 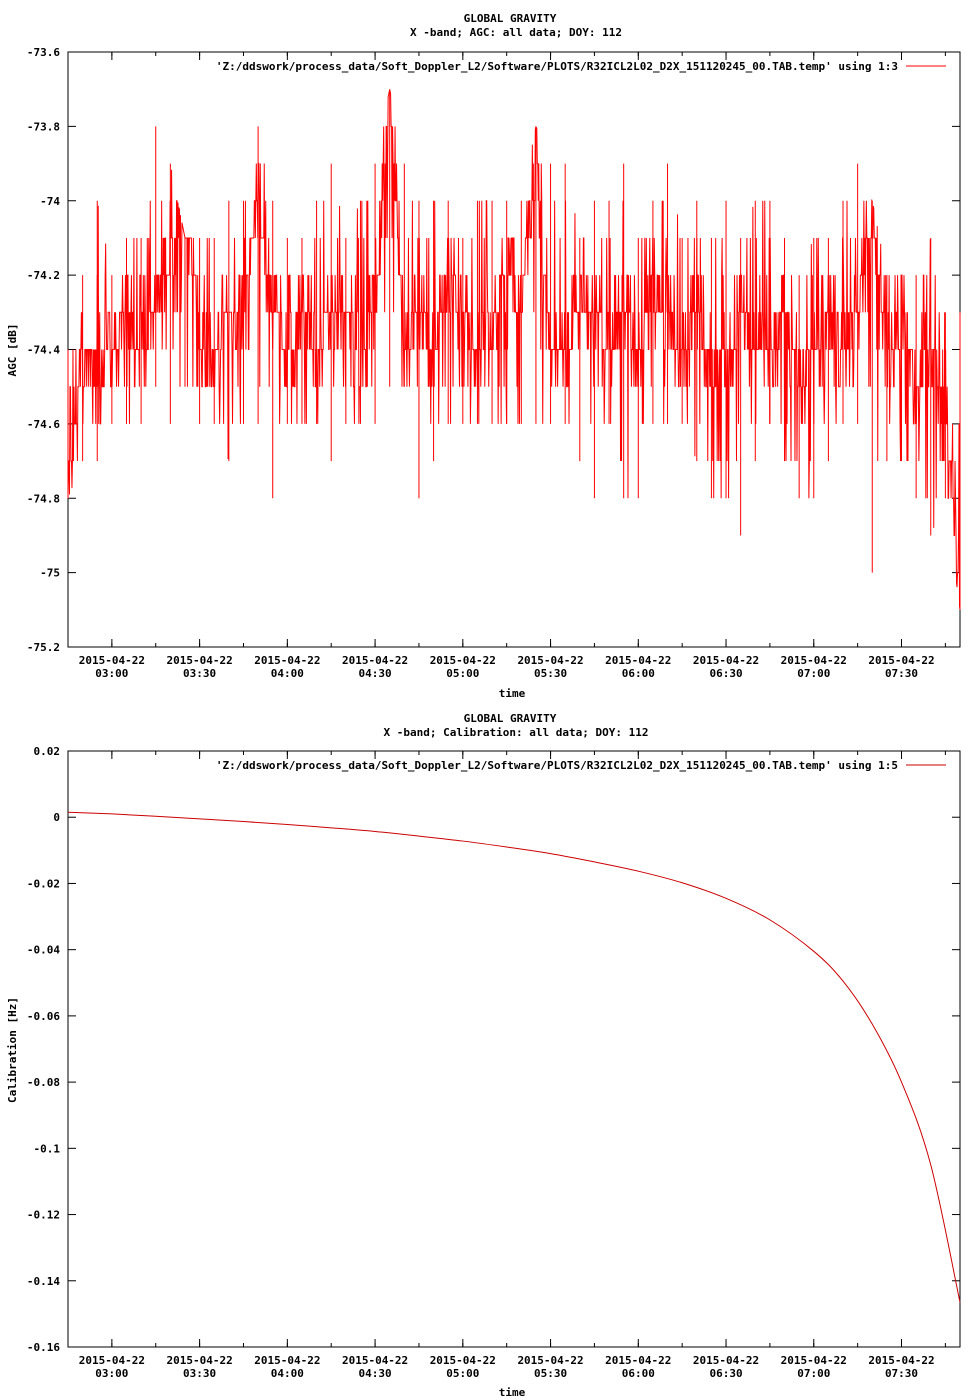 I want to click on y-tick-label: -74.6, so click(x=43, y=424).